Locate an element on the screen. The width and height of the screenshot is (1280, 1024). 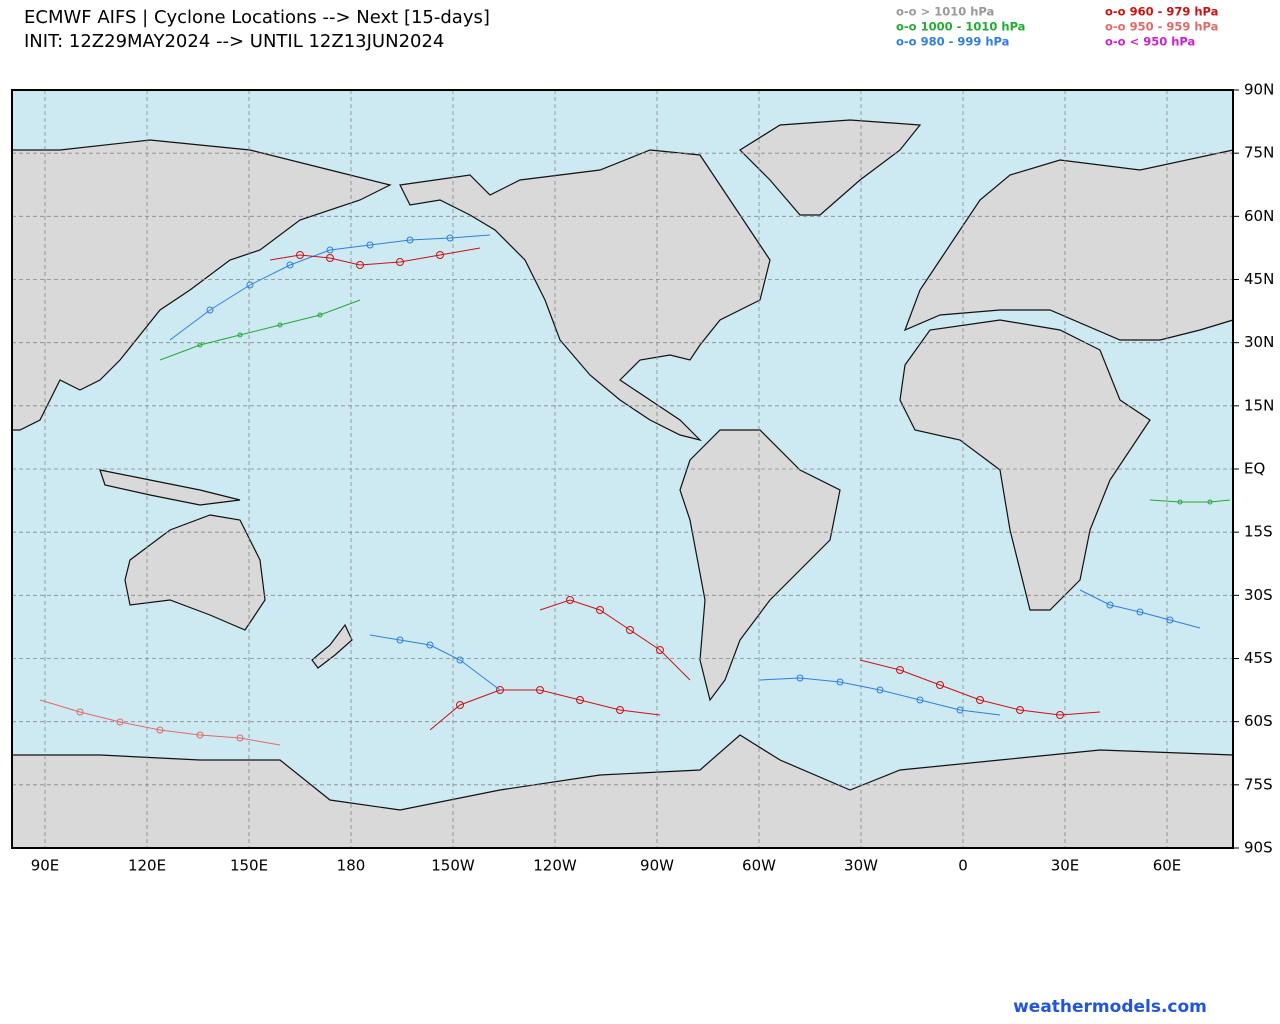
greenland is located at coordinates (830, 167).